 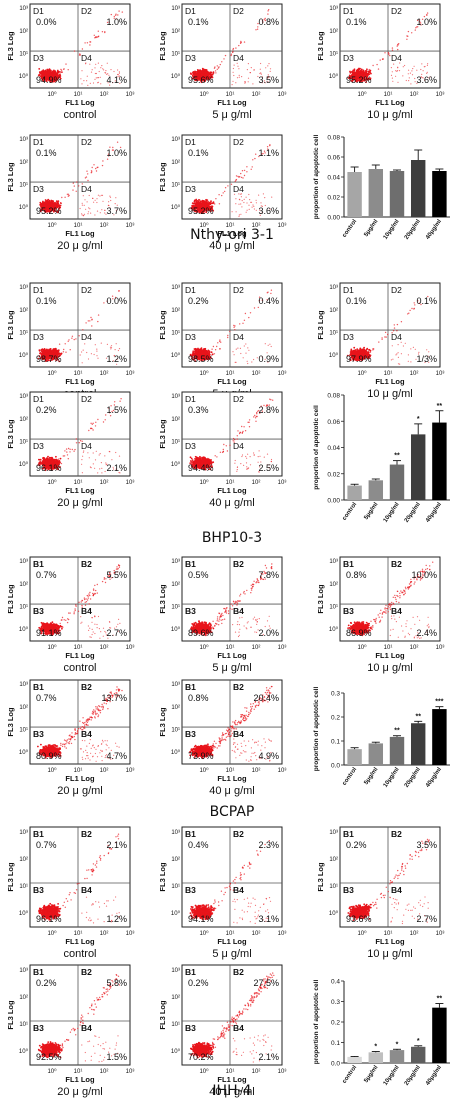 I want to click on quadrant-percent-ur: 0.0%, so click(x=116, y=301).